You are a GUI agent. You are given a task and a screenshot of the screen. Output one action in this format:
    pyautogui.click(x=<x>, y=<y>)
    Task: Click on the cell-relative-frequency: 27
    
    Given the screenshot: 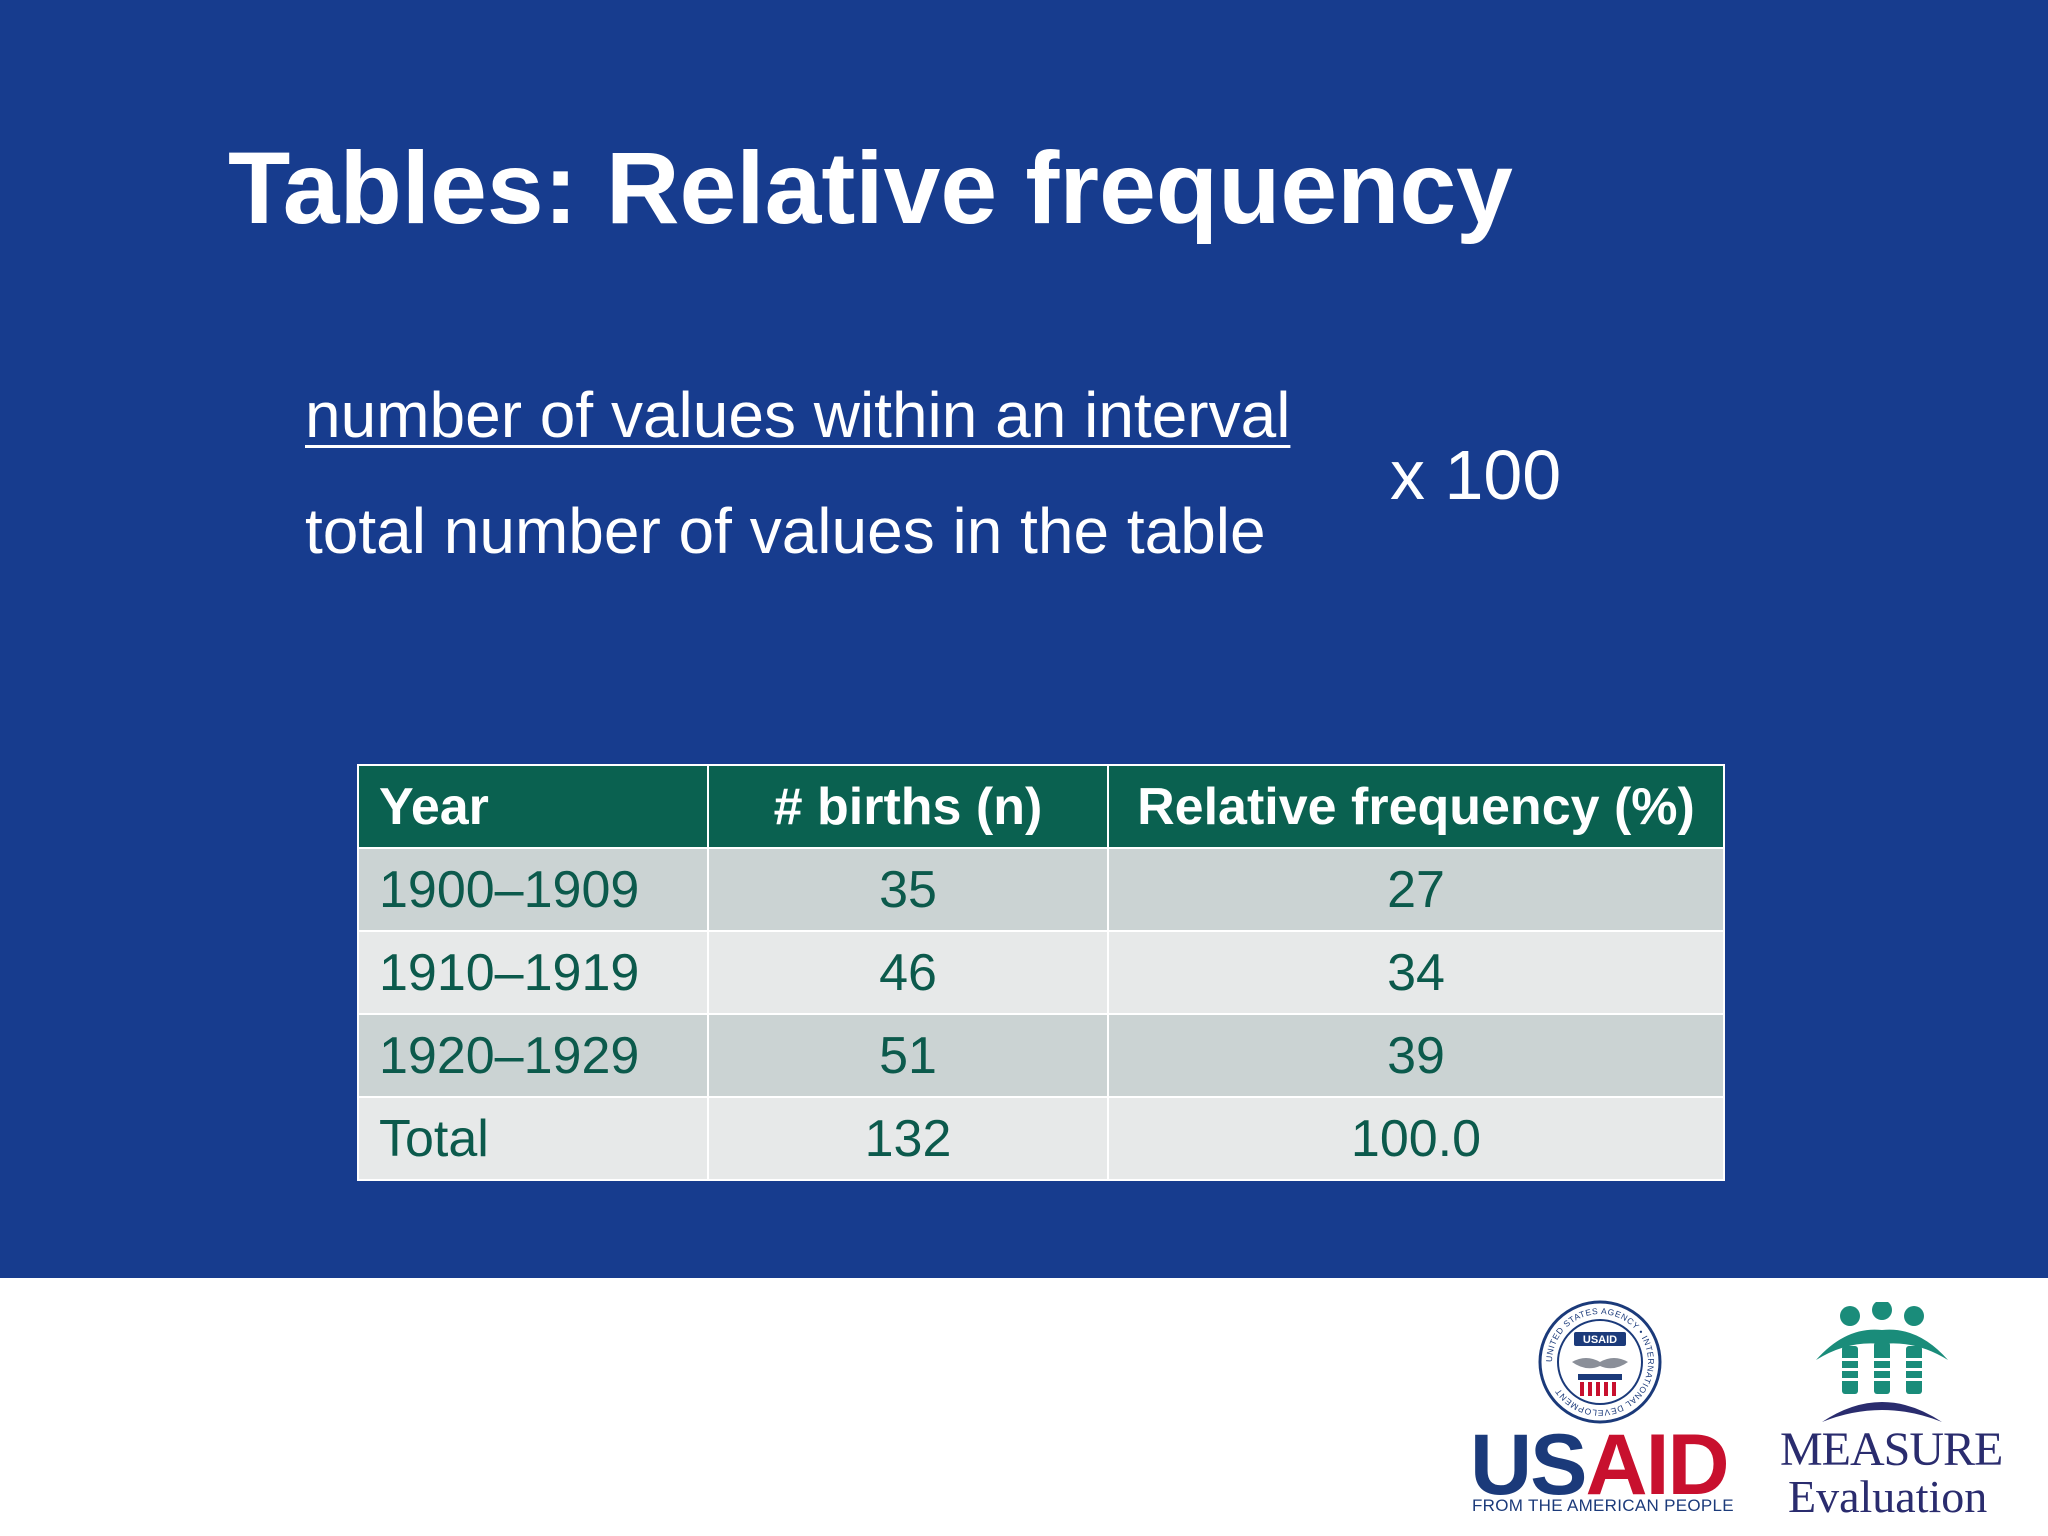 What is the action you would take?
    pyautogui.click(x=1416, y=889)
    